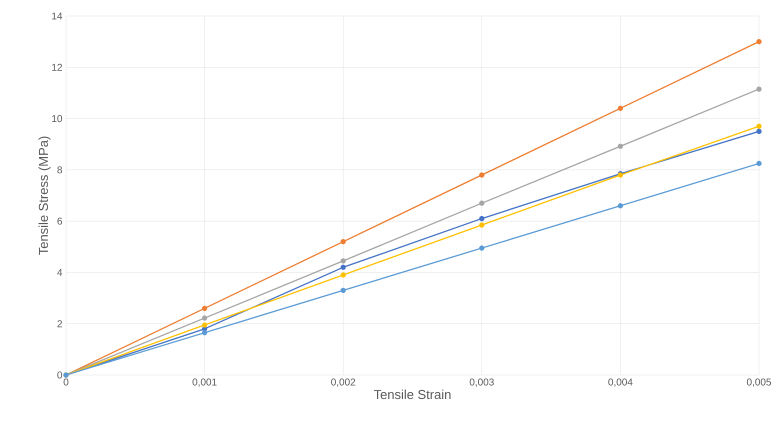 The height and width of the screenshot is (432, 779). I want to click on x-tick-label: 0,004, so click(620, 382).